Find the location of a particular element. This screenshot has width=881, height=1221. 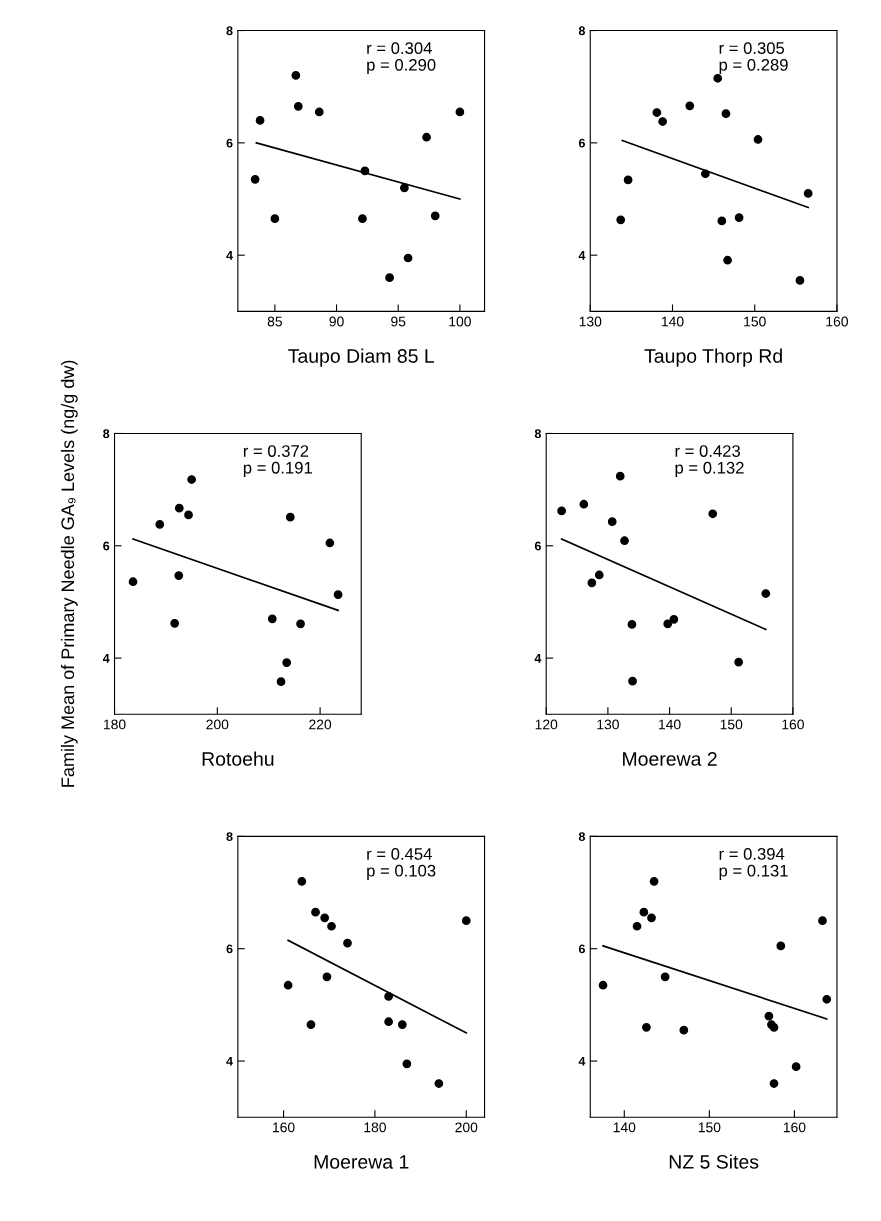

annotation: r = 0.423 p = 0.132 is located at coordinates (709, 461).